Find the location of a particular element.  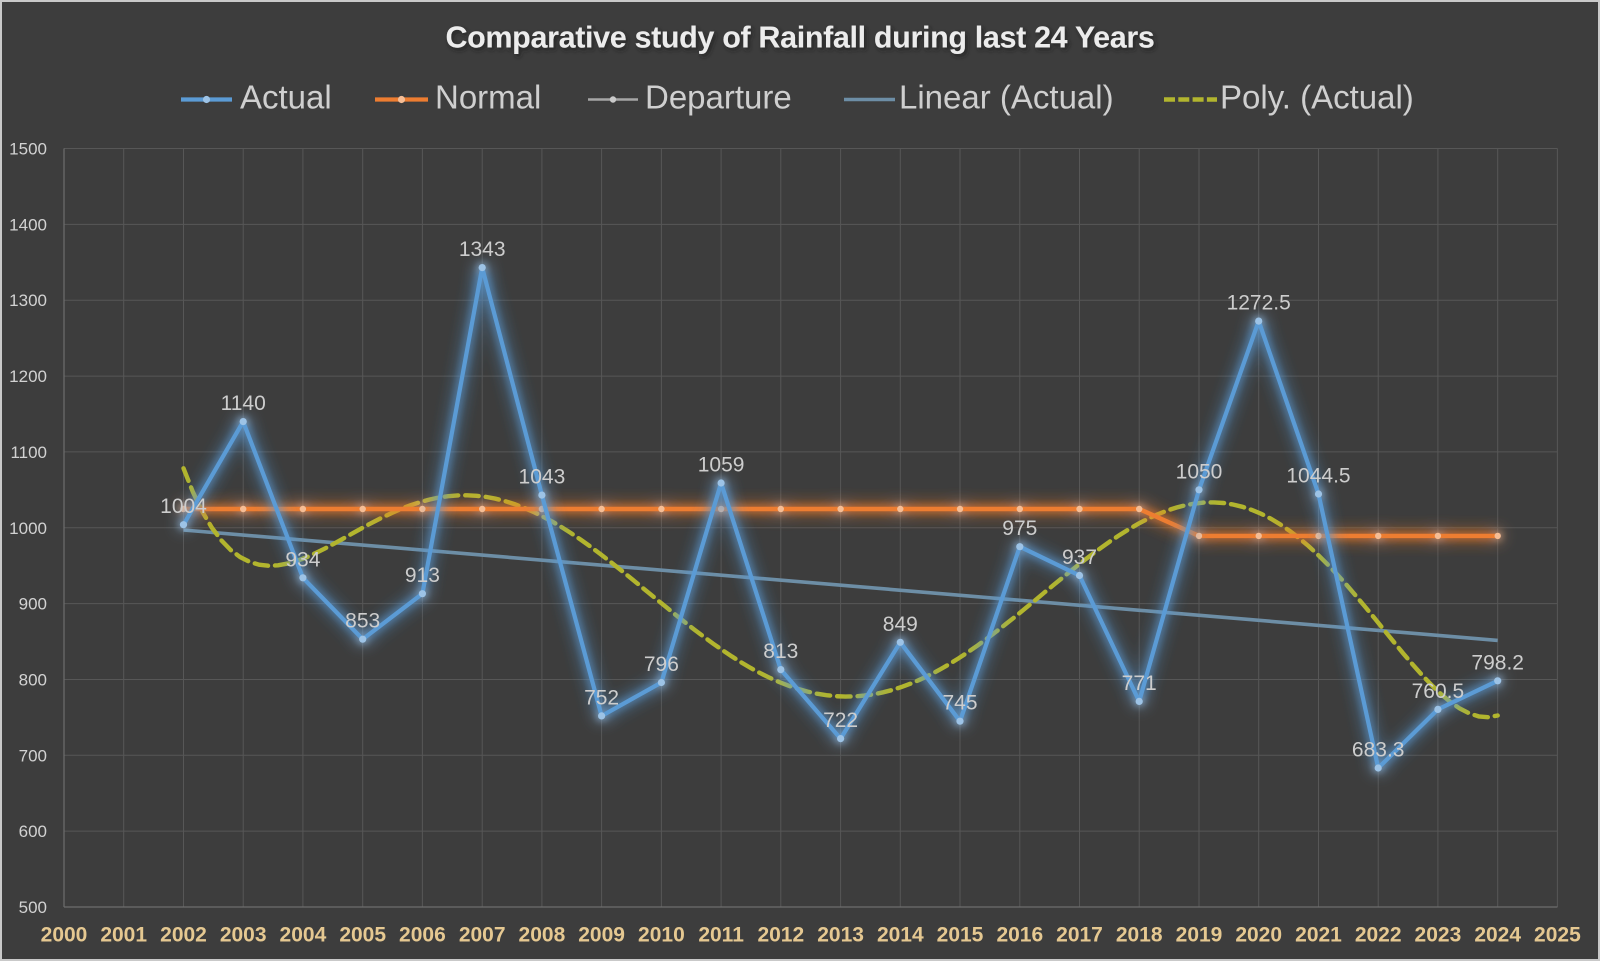

svg-text: 2004 is located at coordinates (303, 935).